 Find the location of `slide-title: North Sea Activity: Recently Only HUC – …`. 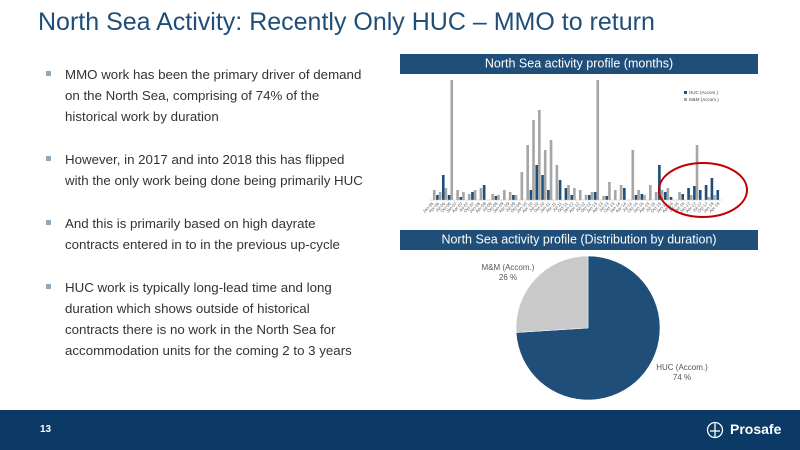

slide-title: North Sea Activity: Recently Only HUC – … is located at coordinates (346, 22).